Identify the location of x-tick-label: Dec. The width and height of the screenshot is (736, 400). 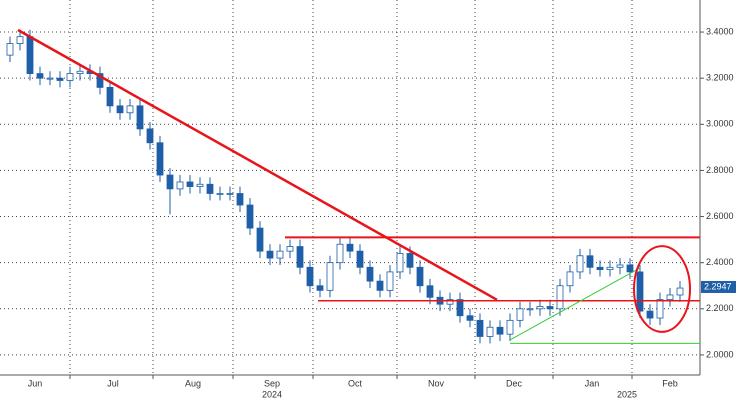
(514, 383).